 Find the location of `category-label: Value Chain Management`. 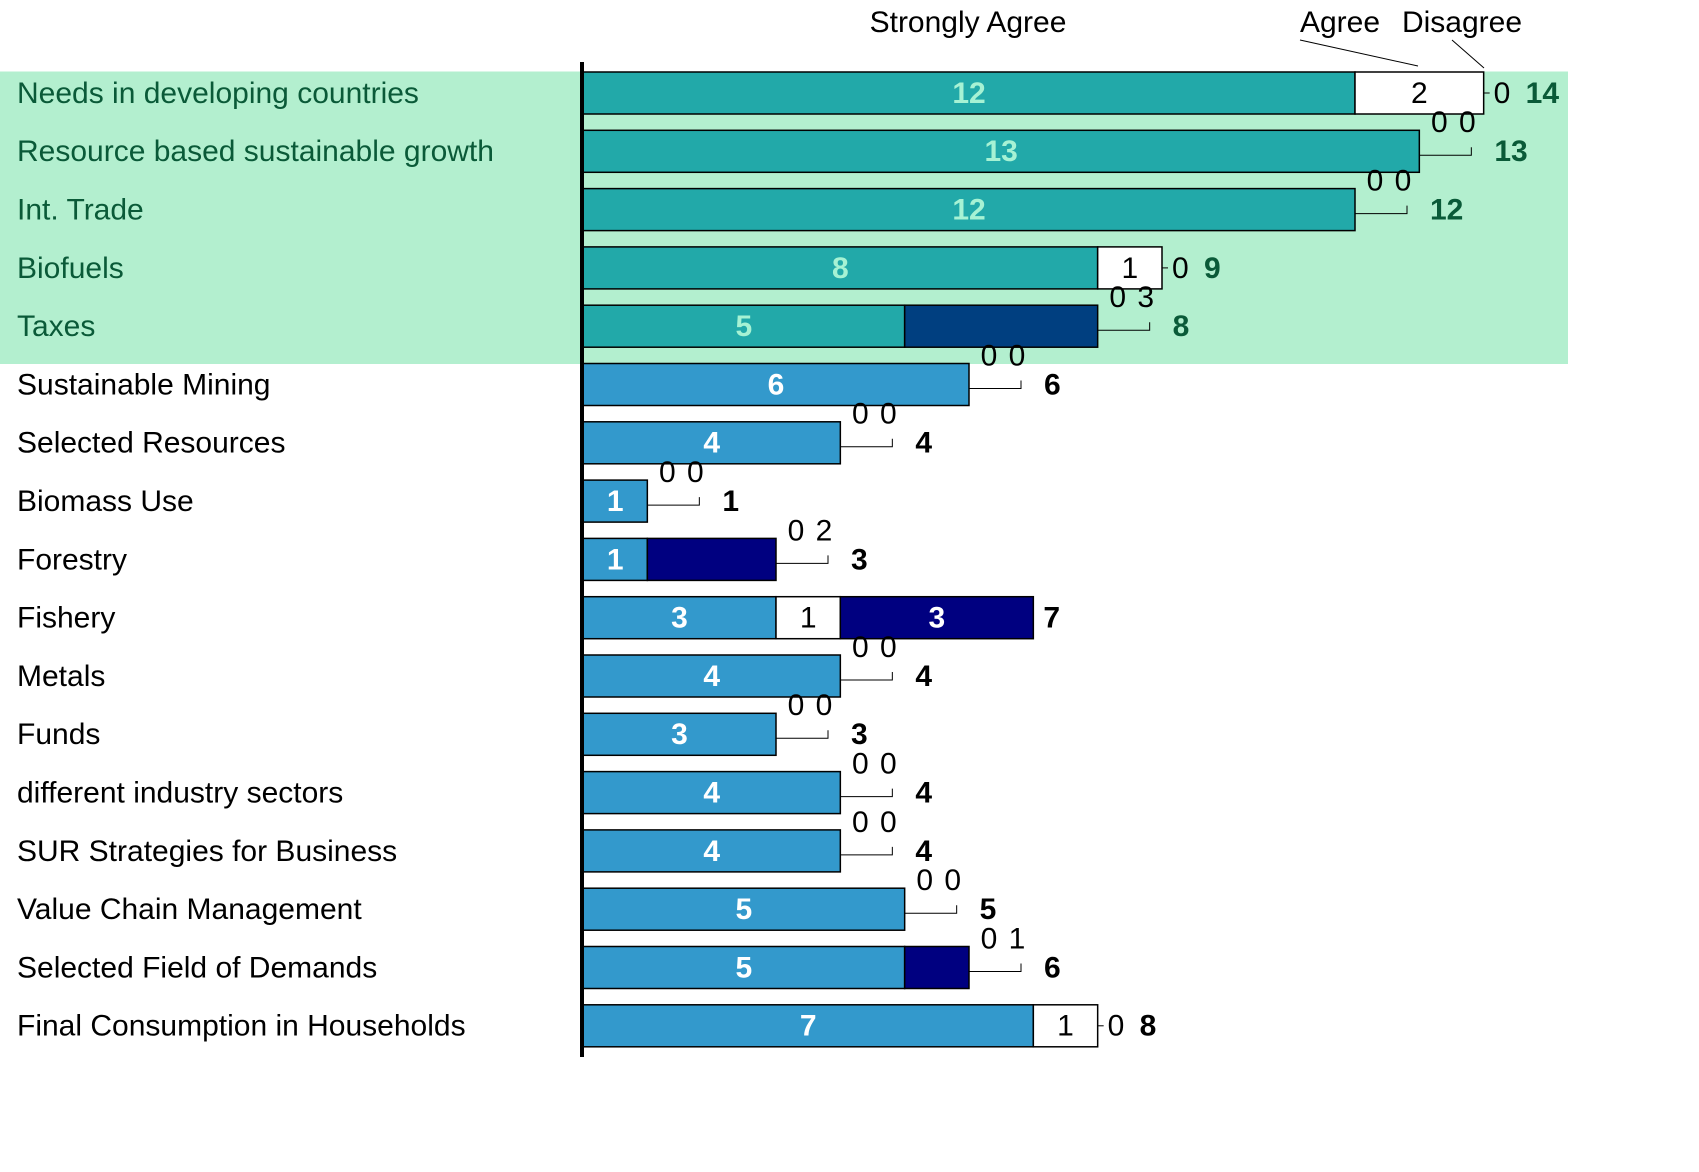

category-label: Value Chain Management is located at coordinates (189, 909).